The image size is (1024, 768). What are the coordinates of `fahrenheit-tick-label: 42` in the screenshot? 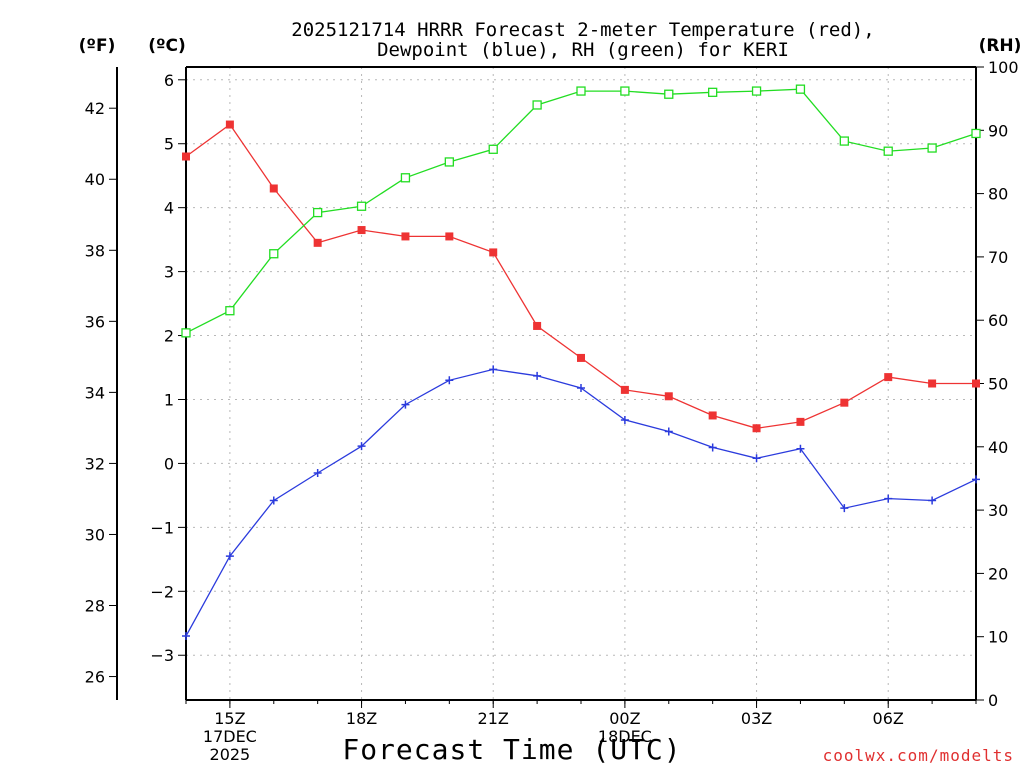 It's located at (95, 108).